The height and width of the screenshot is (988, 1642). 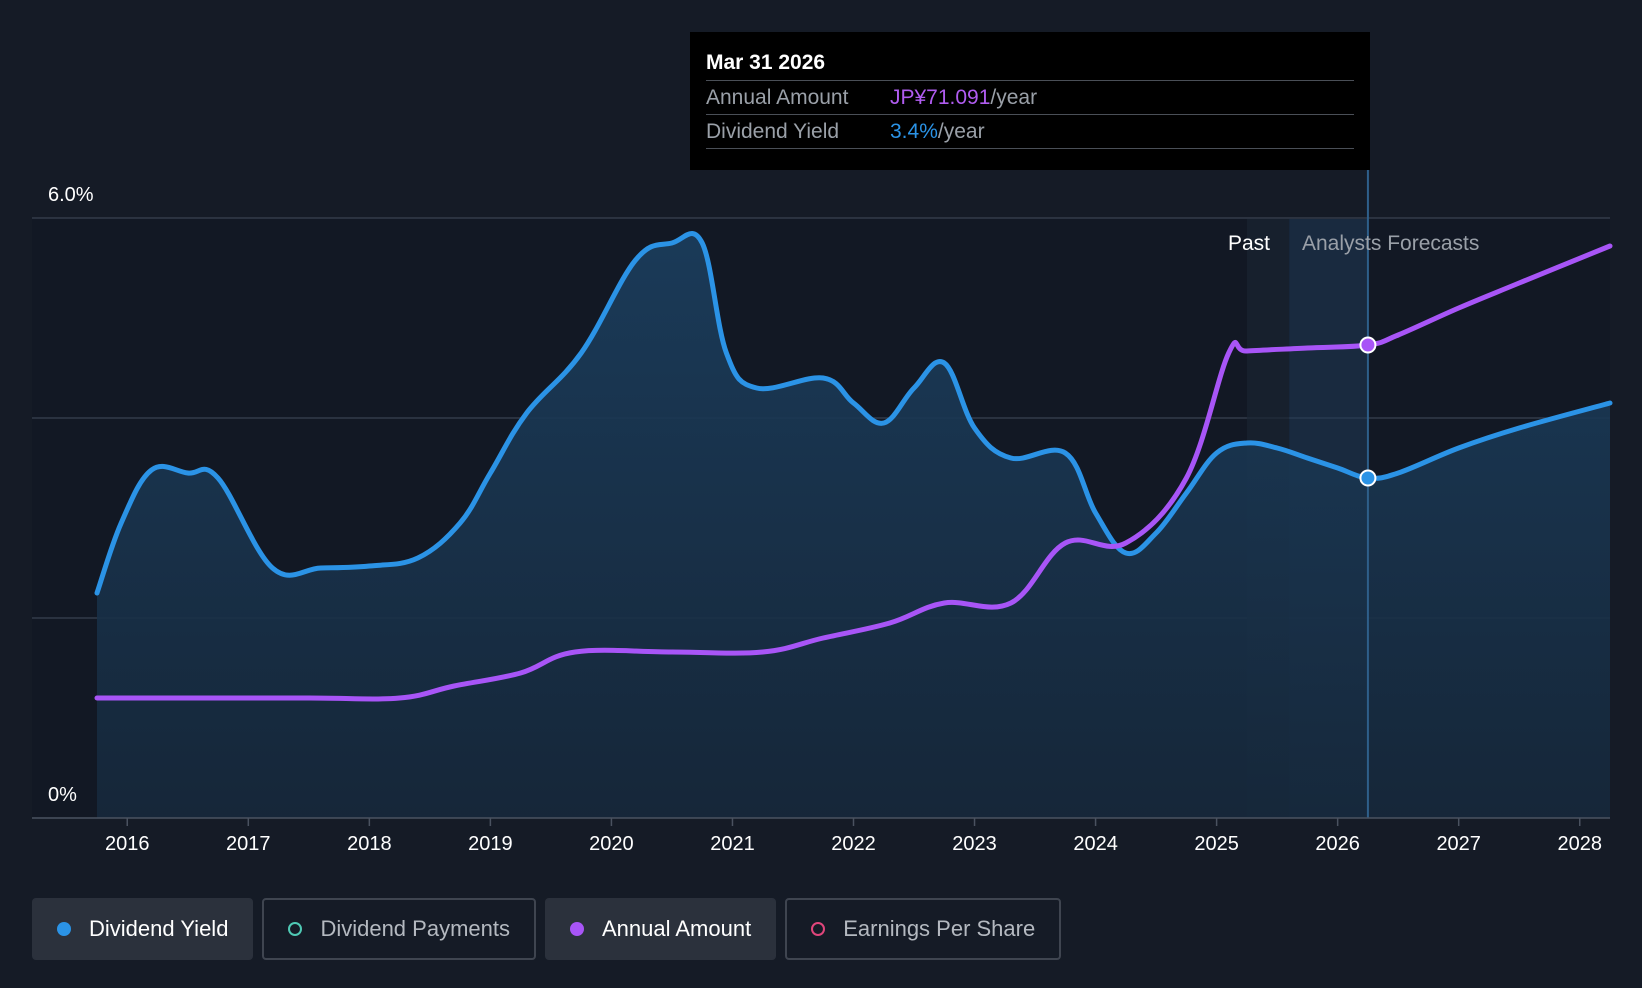 What do you see at coordinates (248, 844) in the screenshot?
I see `x-tick-label: 2017` at bounding box center [248, 844].